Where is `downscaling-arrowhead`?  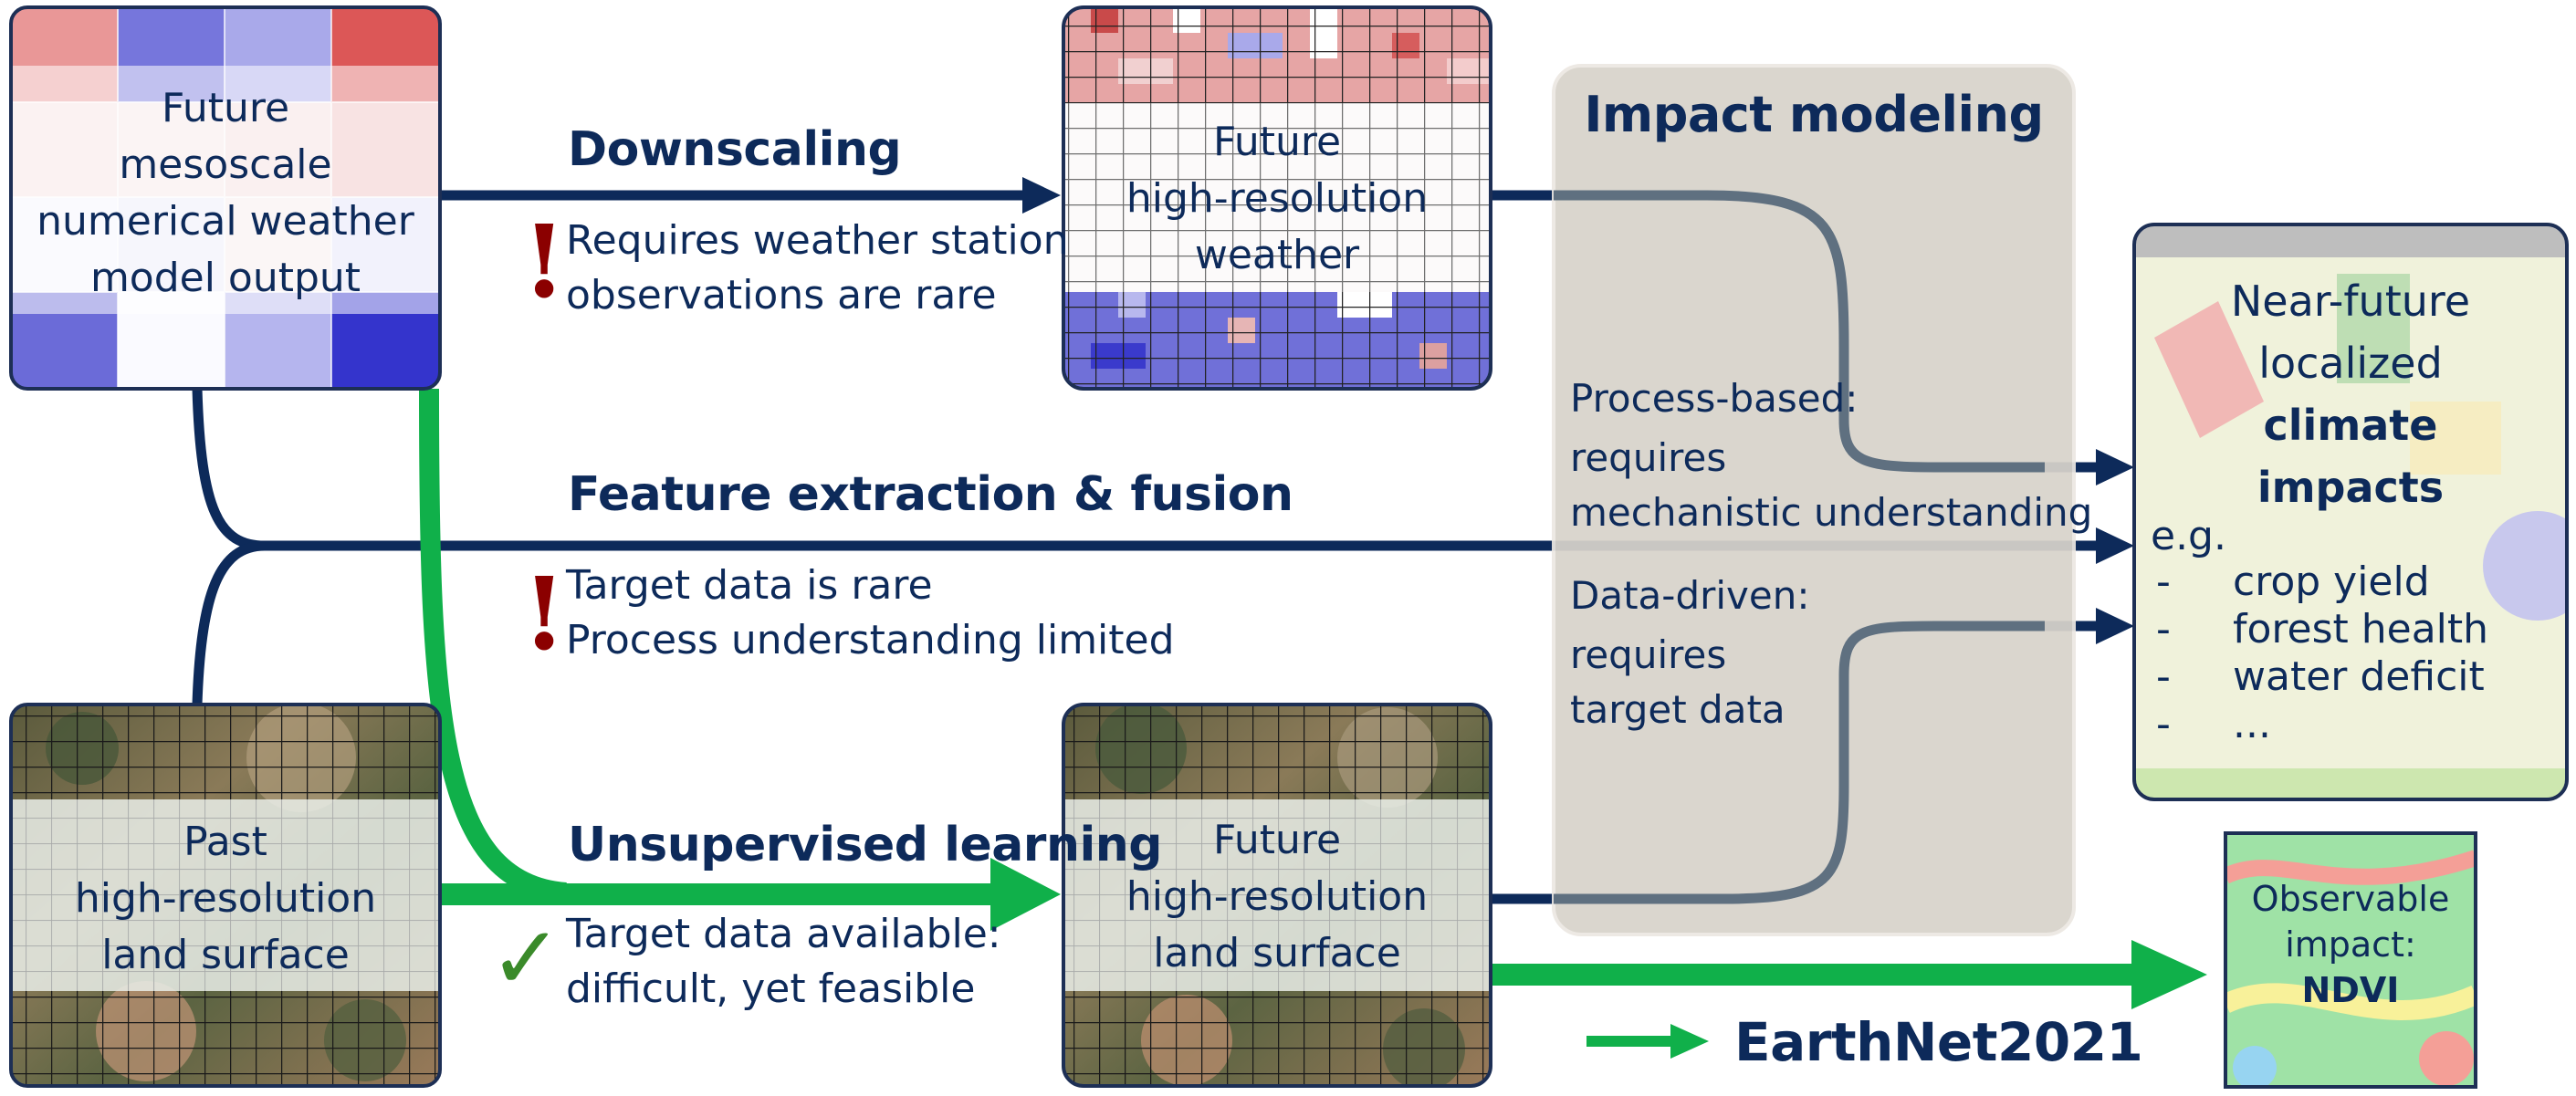 downscaling-arrowhead is located at coordinates (1042, 195).